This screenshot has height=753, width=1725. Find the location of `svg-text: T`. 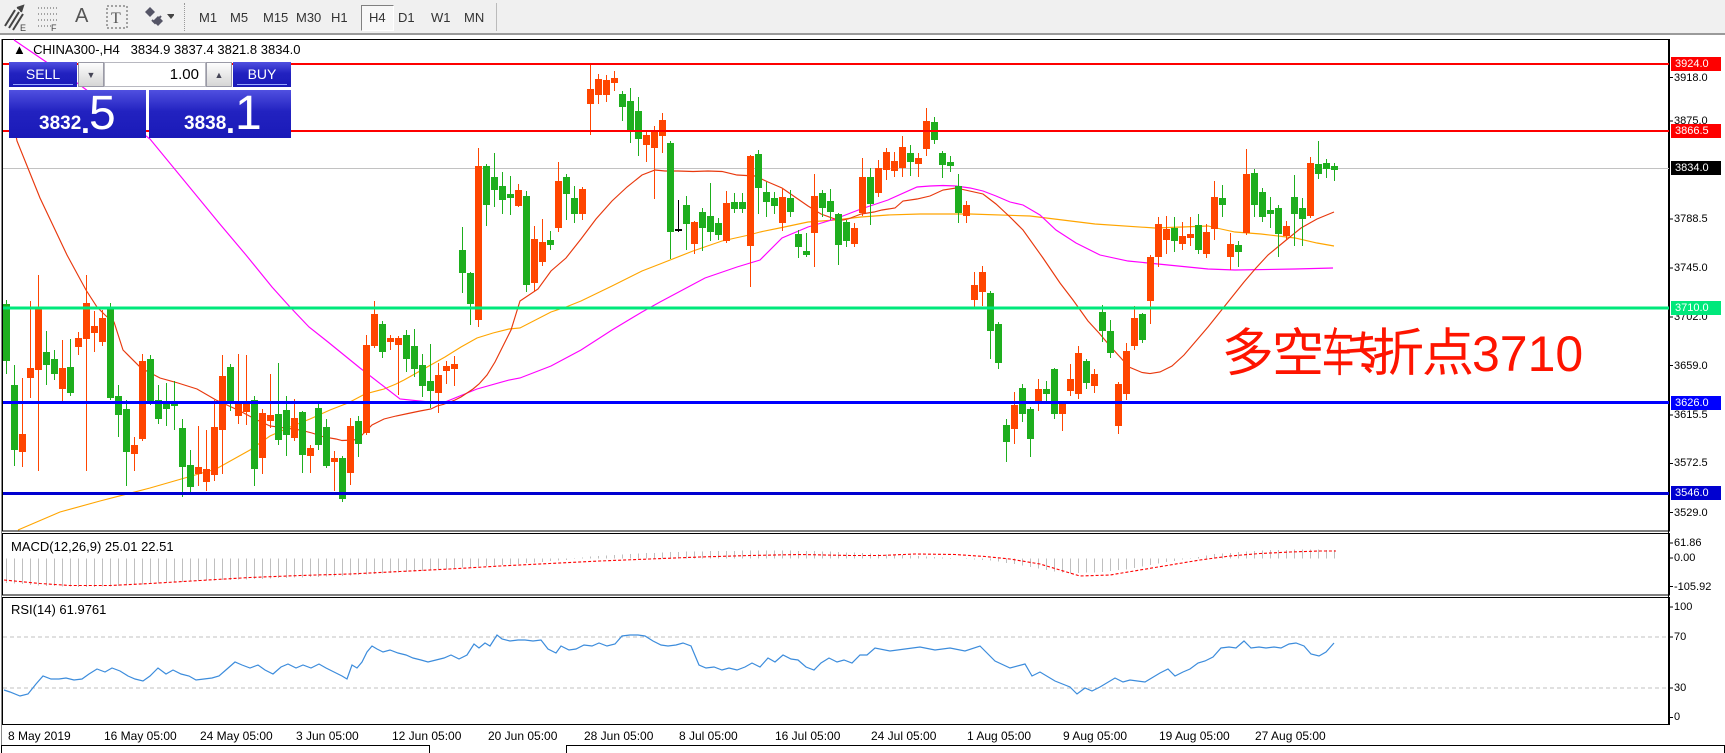

svg-text: T is located at coordinates (116, 18).